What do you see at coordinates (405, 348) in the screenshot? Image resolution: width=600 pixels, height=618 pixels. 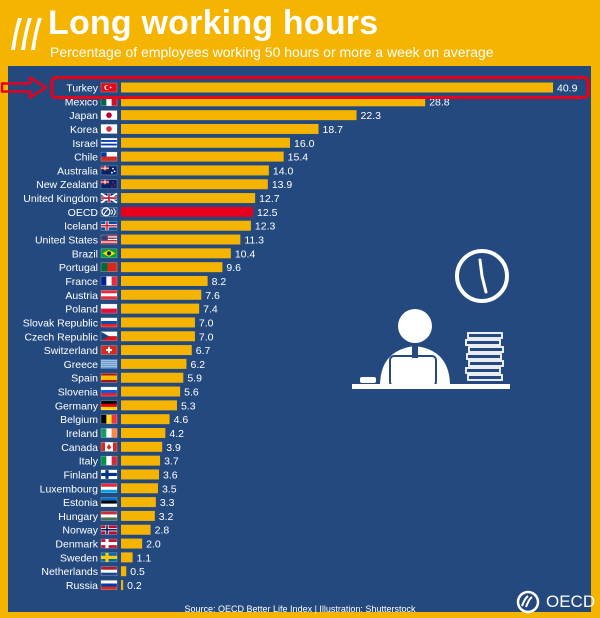 I see `worker-icon` at bounding box center [405, 348].